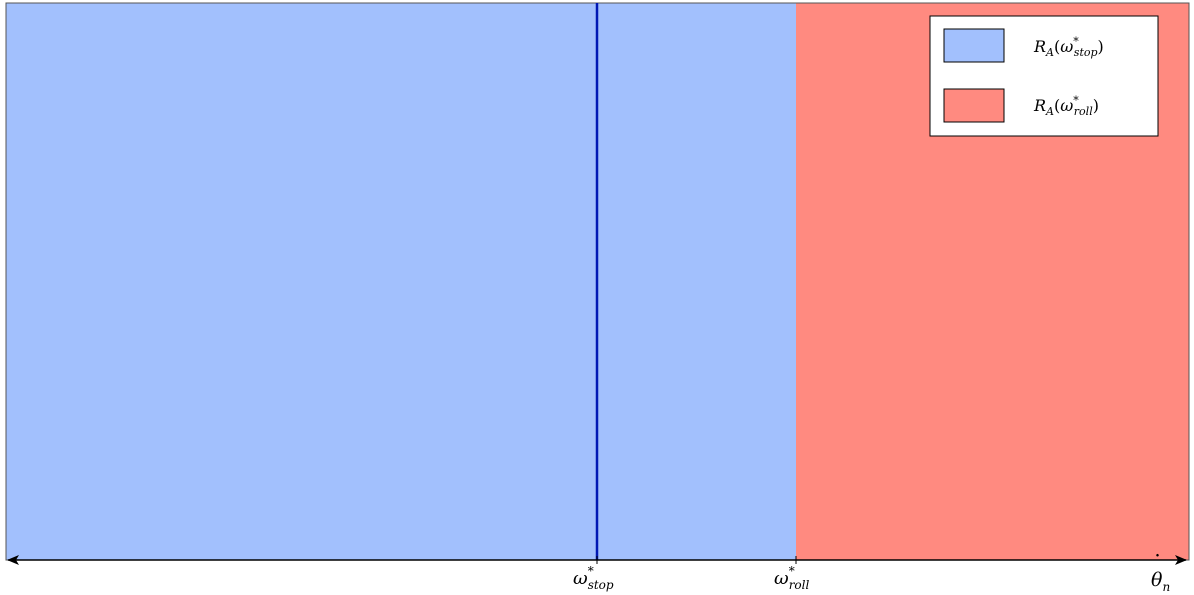 The image size is (1194, 595). Describe the element at coordinates (593, 578) in the screenshot. I see `tick-label-omega-stop: ω* stop` at that location.